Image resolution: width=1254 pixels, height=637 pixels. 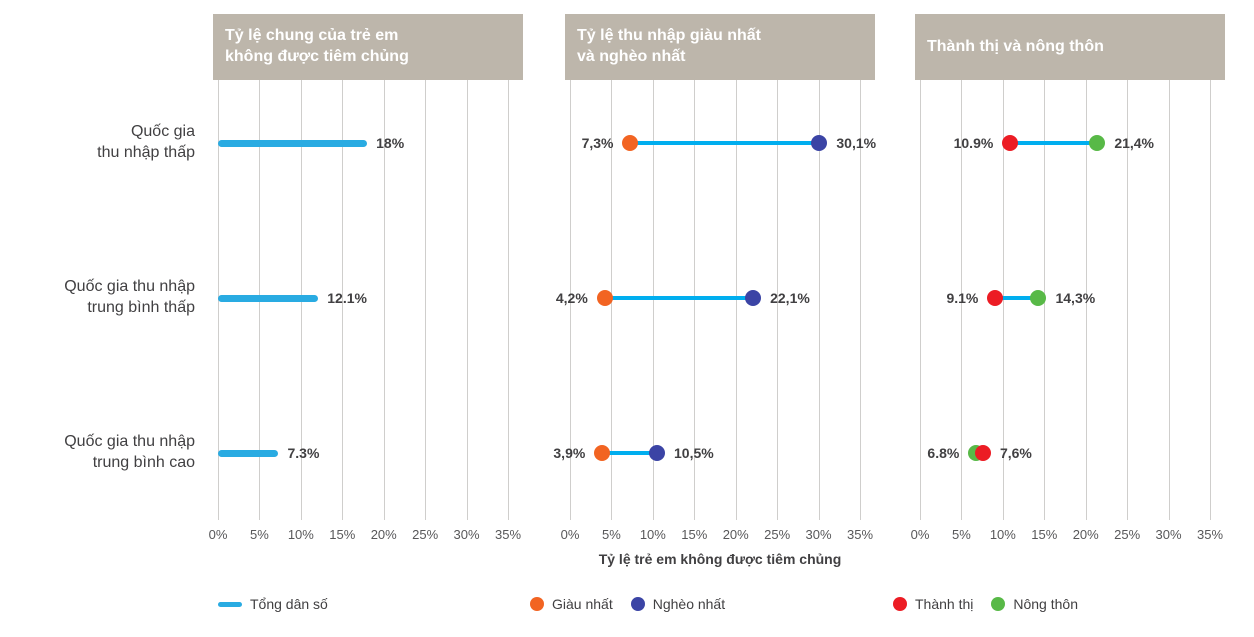 What do you see at coordinates (230, 604) in the screenshot?
I see `total-population-line-swatch` at bounding box center [230, 604].